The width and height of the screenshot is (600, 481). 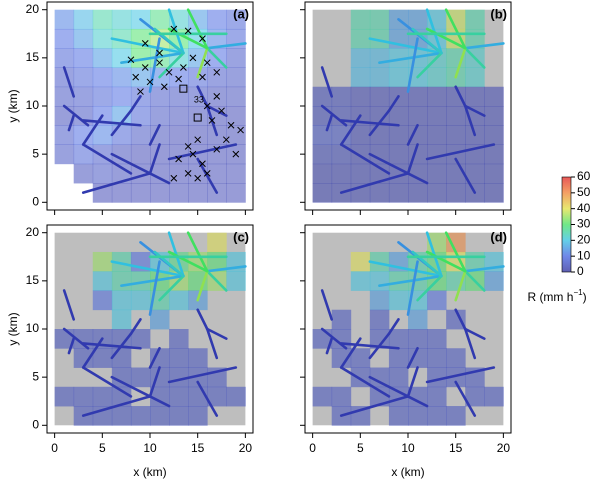 What do you see at coordinates (456, 448) in the screenshot?
I see `x-tick-label: 15` at bounding box center [456, 448].